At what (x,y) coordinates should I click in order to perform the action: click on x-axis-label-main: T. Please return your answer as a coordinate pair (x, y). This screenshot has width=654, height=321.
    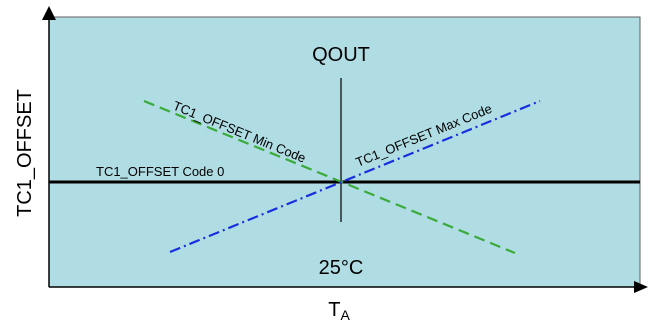
    Looking at the image, I should click on (334, 310).